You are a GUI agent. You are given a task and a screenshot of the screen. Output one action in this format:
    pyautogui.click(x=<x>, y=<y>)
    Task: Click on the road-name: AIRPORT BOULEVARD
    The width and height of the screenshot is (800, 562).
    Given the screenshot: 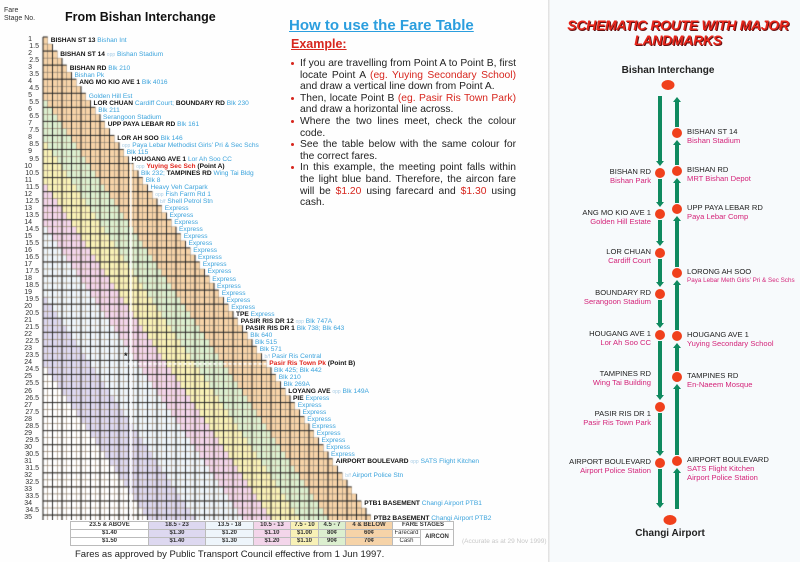 What is the action you would take?
    pyautogui.click(x=372, y=462)
    